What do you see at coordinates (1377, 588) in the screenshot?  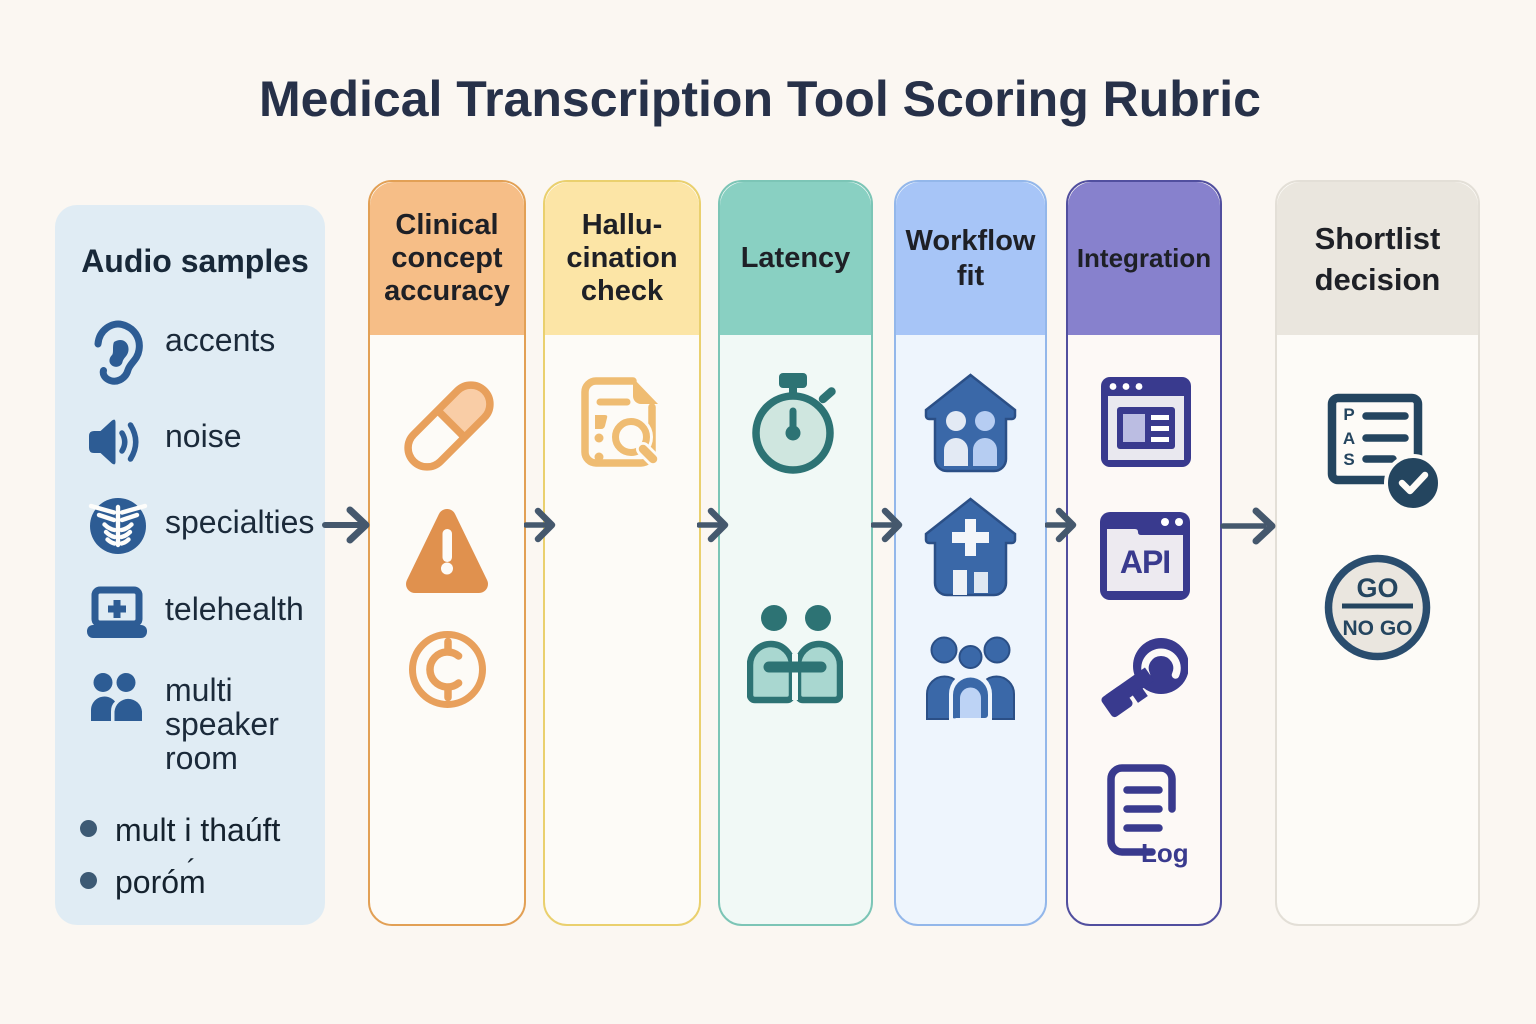 I see `svg-text: GO` at bounding box center [1377, 588].